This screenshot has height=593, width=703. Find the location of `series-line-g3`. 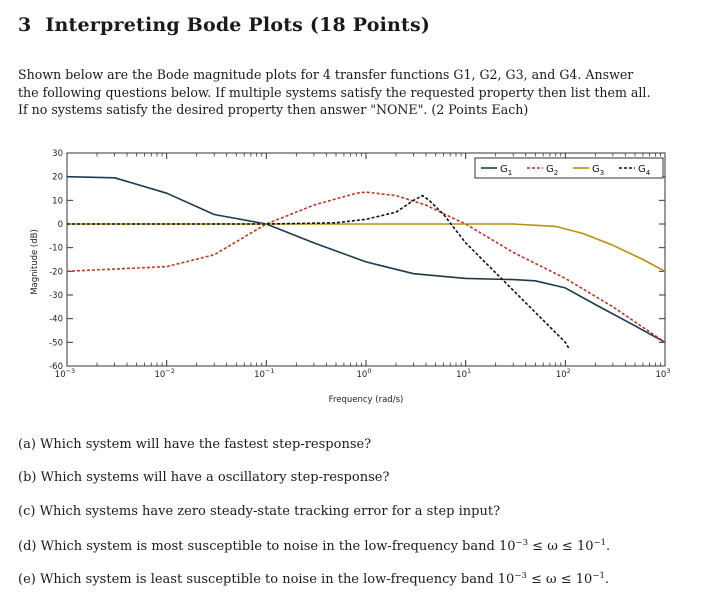

series-line-g3 is located at coordinates (366, 248).